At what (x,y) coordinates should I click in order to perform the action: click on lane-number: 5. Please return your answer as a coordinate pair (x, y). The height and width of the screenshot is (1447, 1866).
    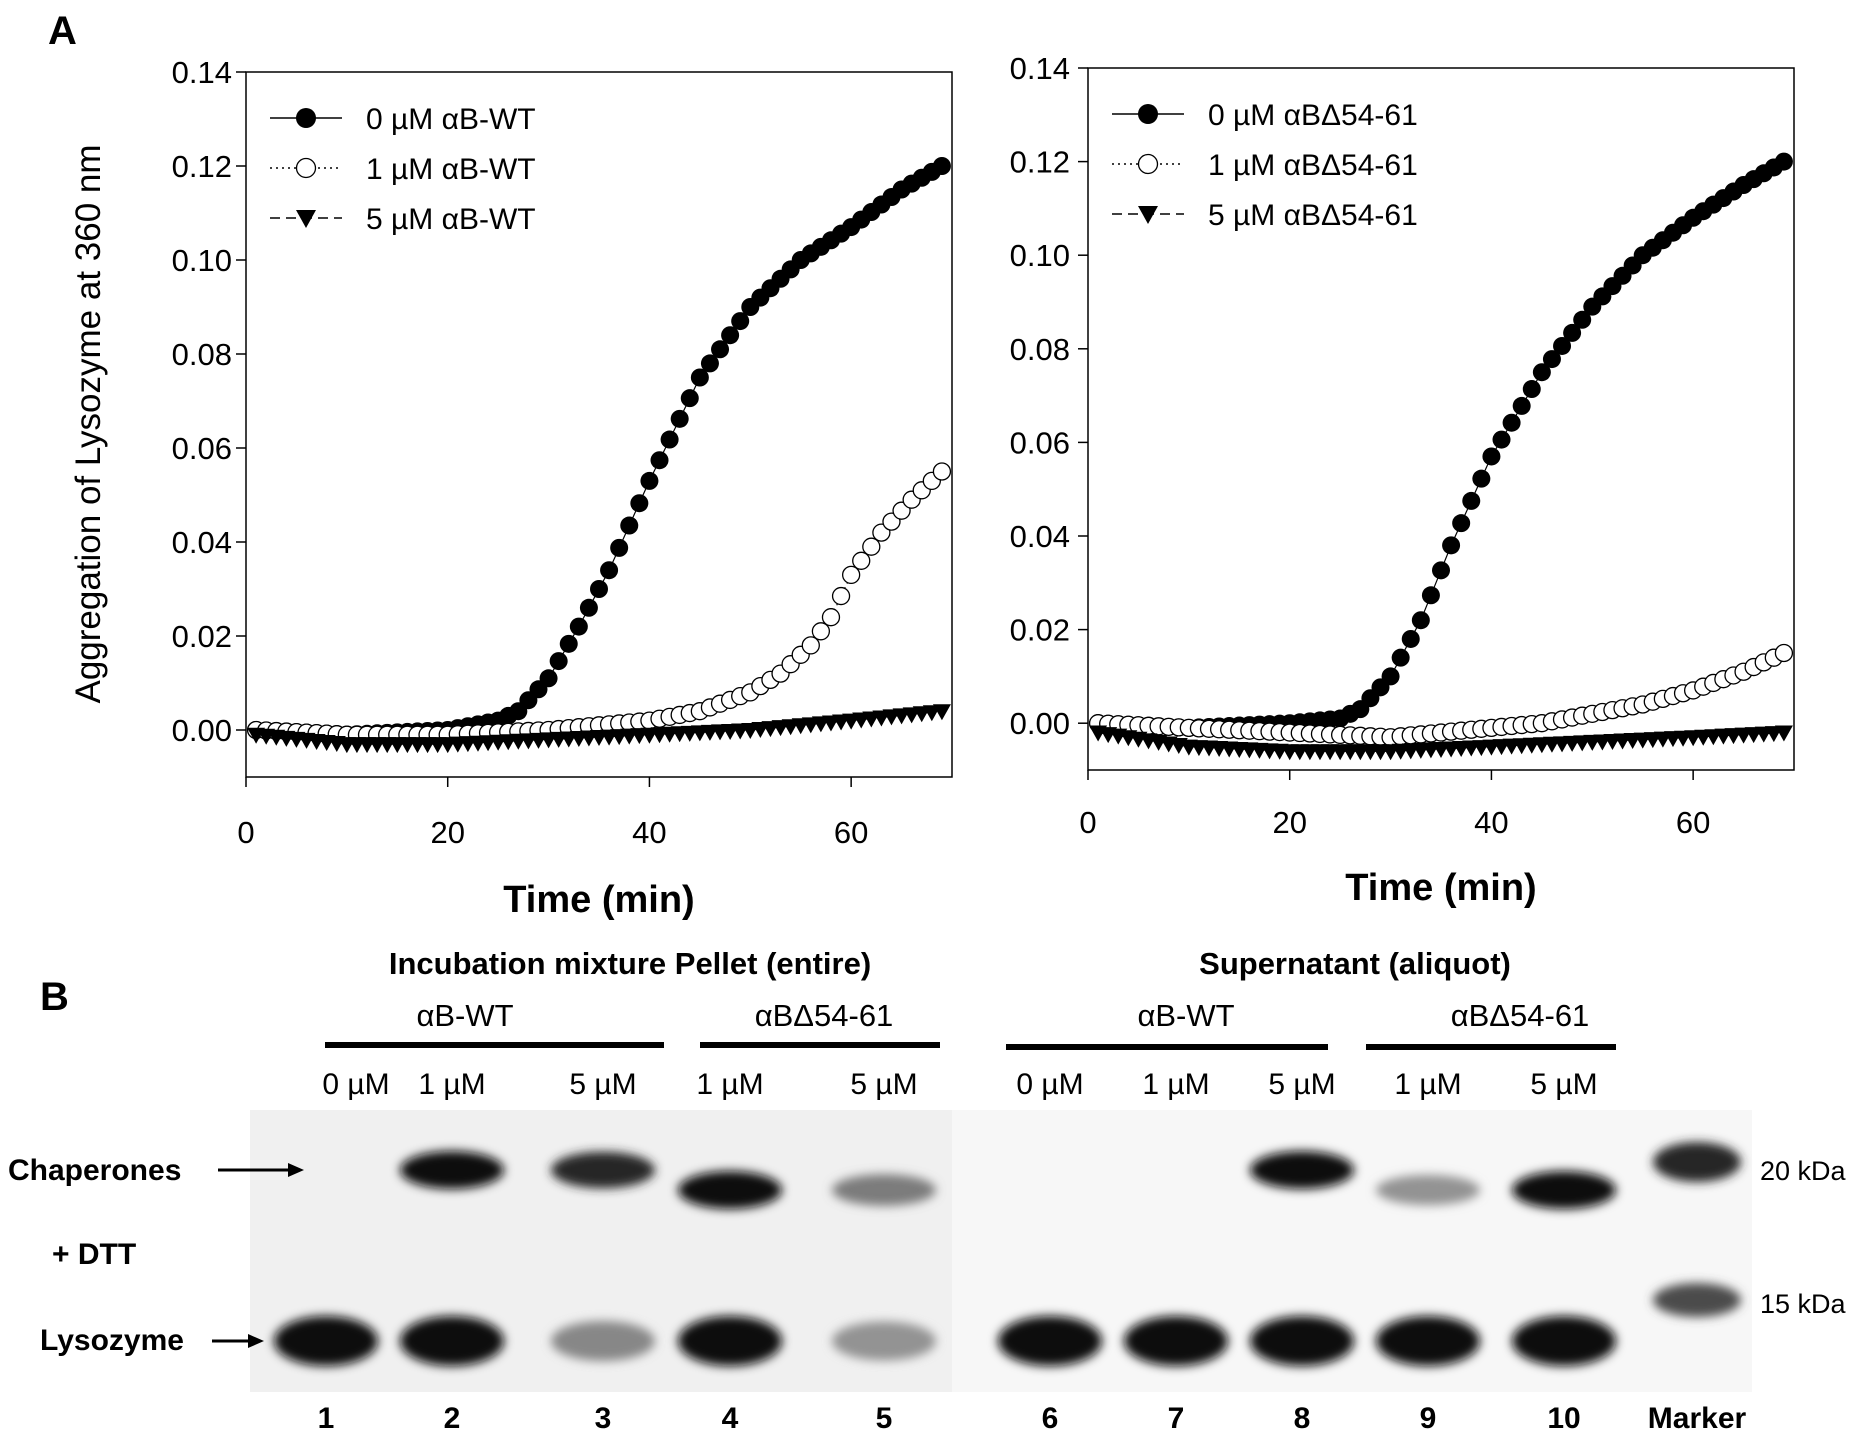
    Looking at the image, I should click on (884, 1418).